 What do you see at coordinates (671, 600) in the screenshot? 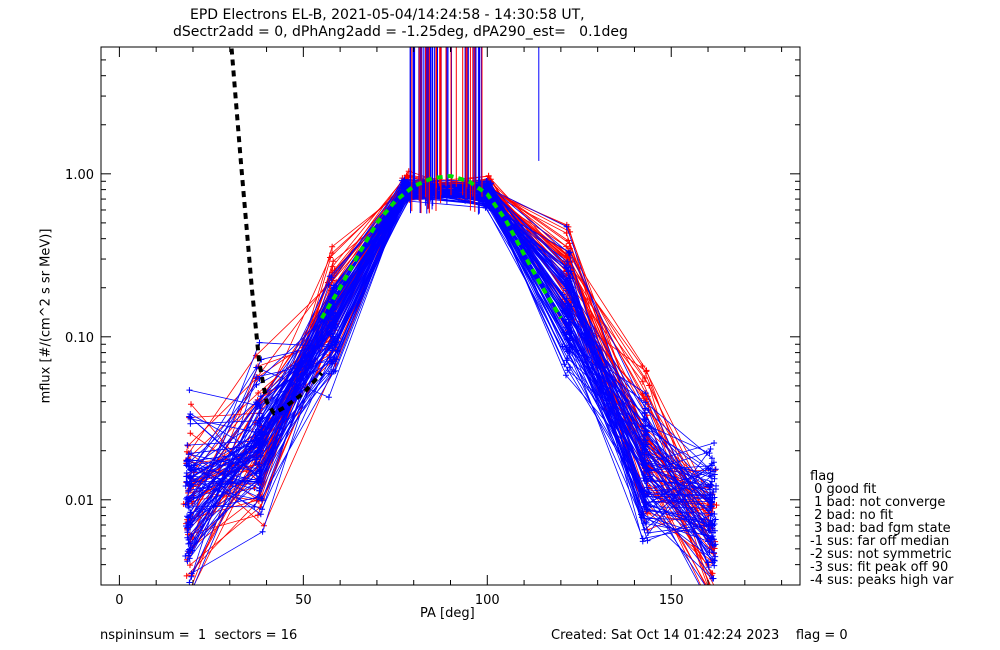
I see `x-tick-label: 150` at bounding box center [671, 600].